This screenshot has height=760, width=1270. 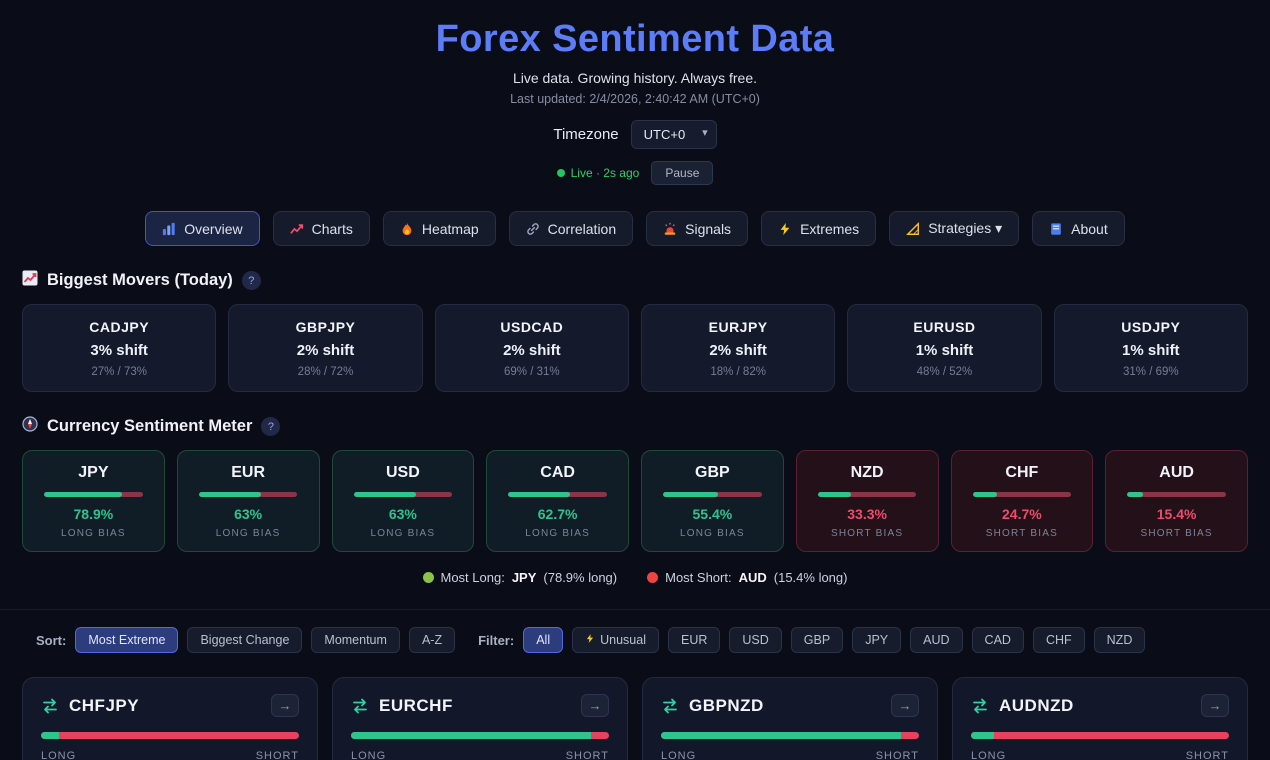 I want to click on meter-currency: JPY, so click(x=93, y=472).